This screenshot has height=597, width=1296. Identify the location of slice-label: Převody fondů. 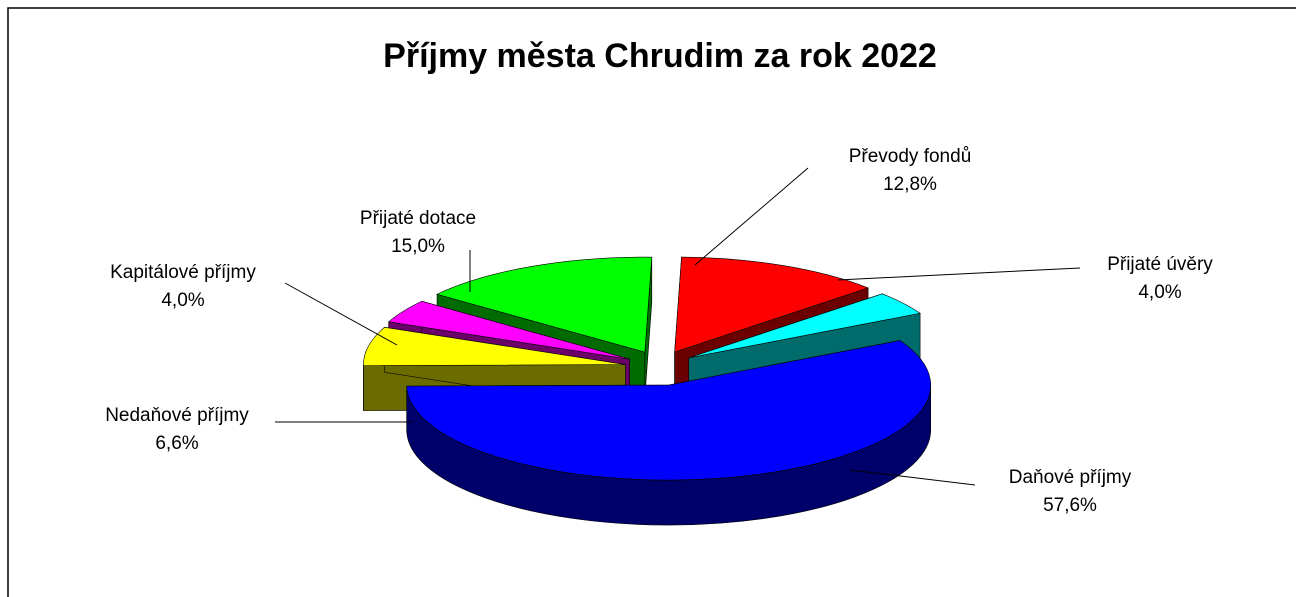
(910, 156).